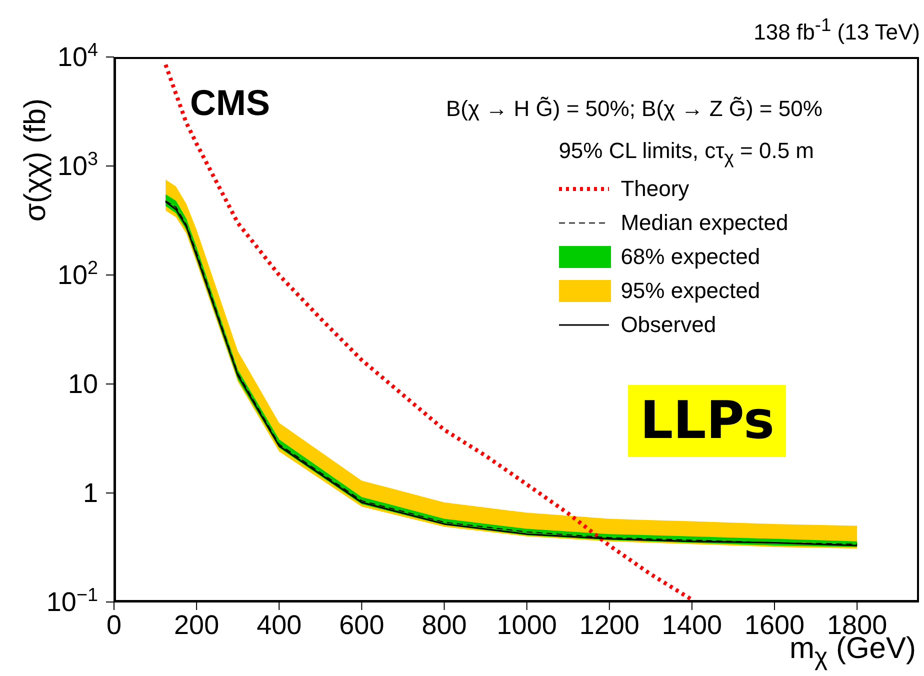  I want to click on y-tick-label: 10, so click(83, 384).